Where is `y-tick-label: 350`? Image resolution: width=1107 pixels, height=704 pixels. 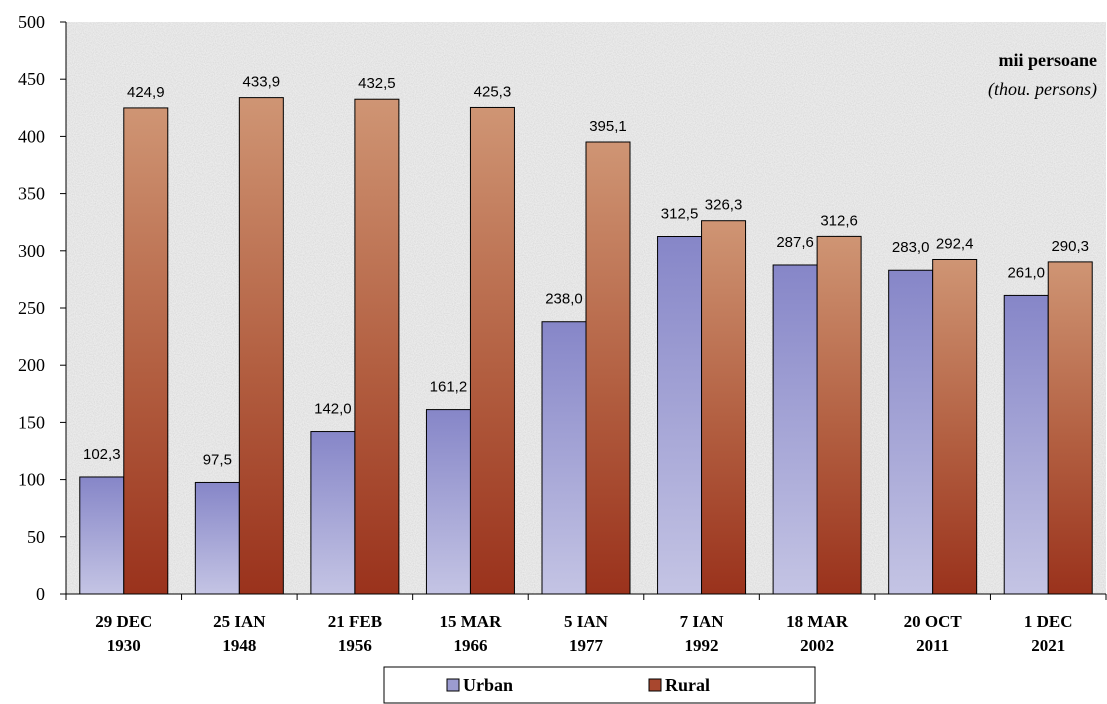 y-tick-label: 350 is located at coordinates (31, 194).